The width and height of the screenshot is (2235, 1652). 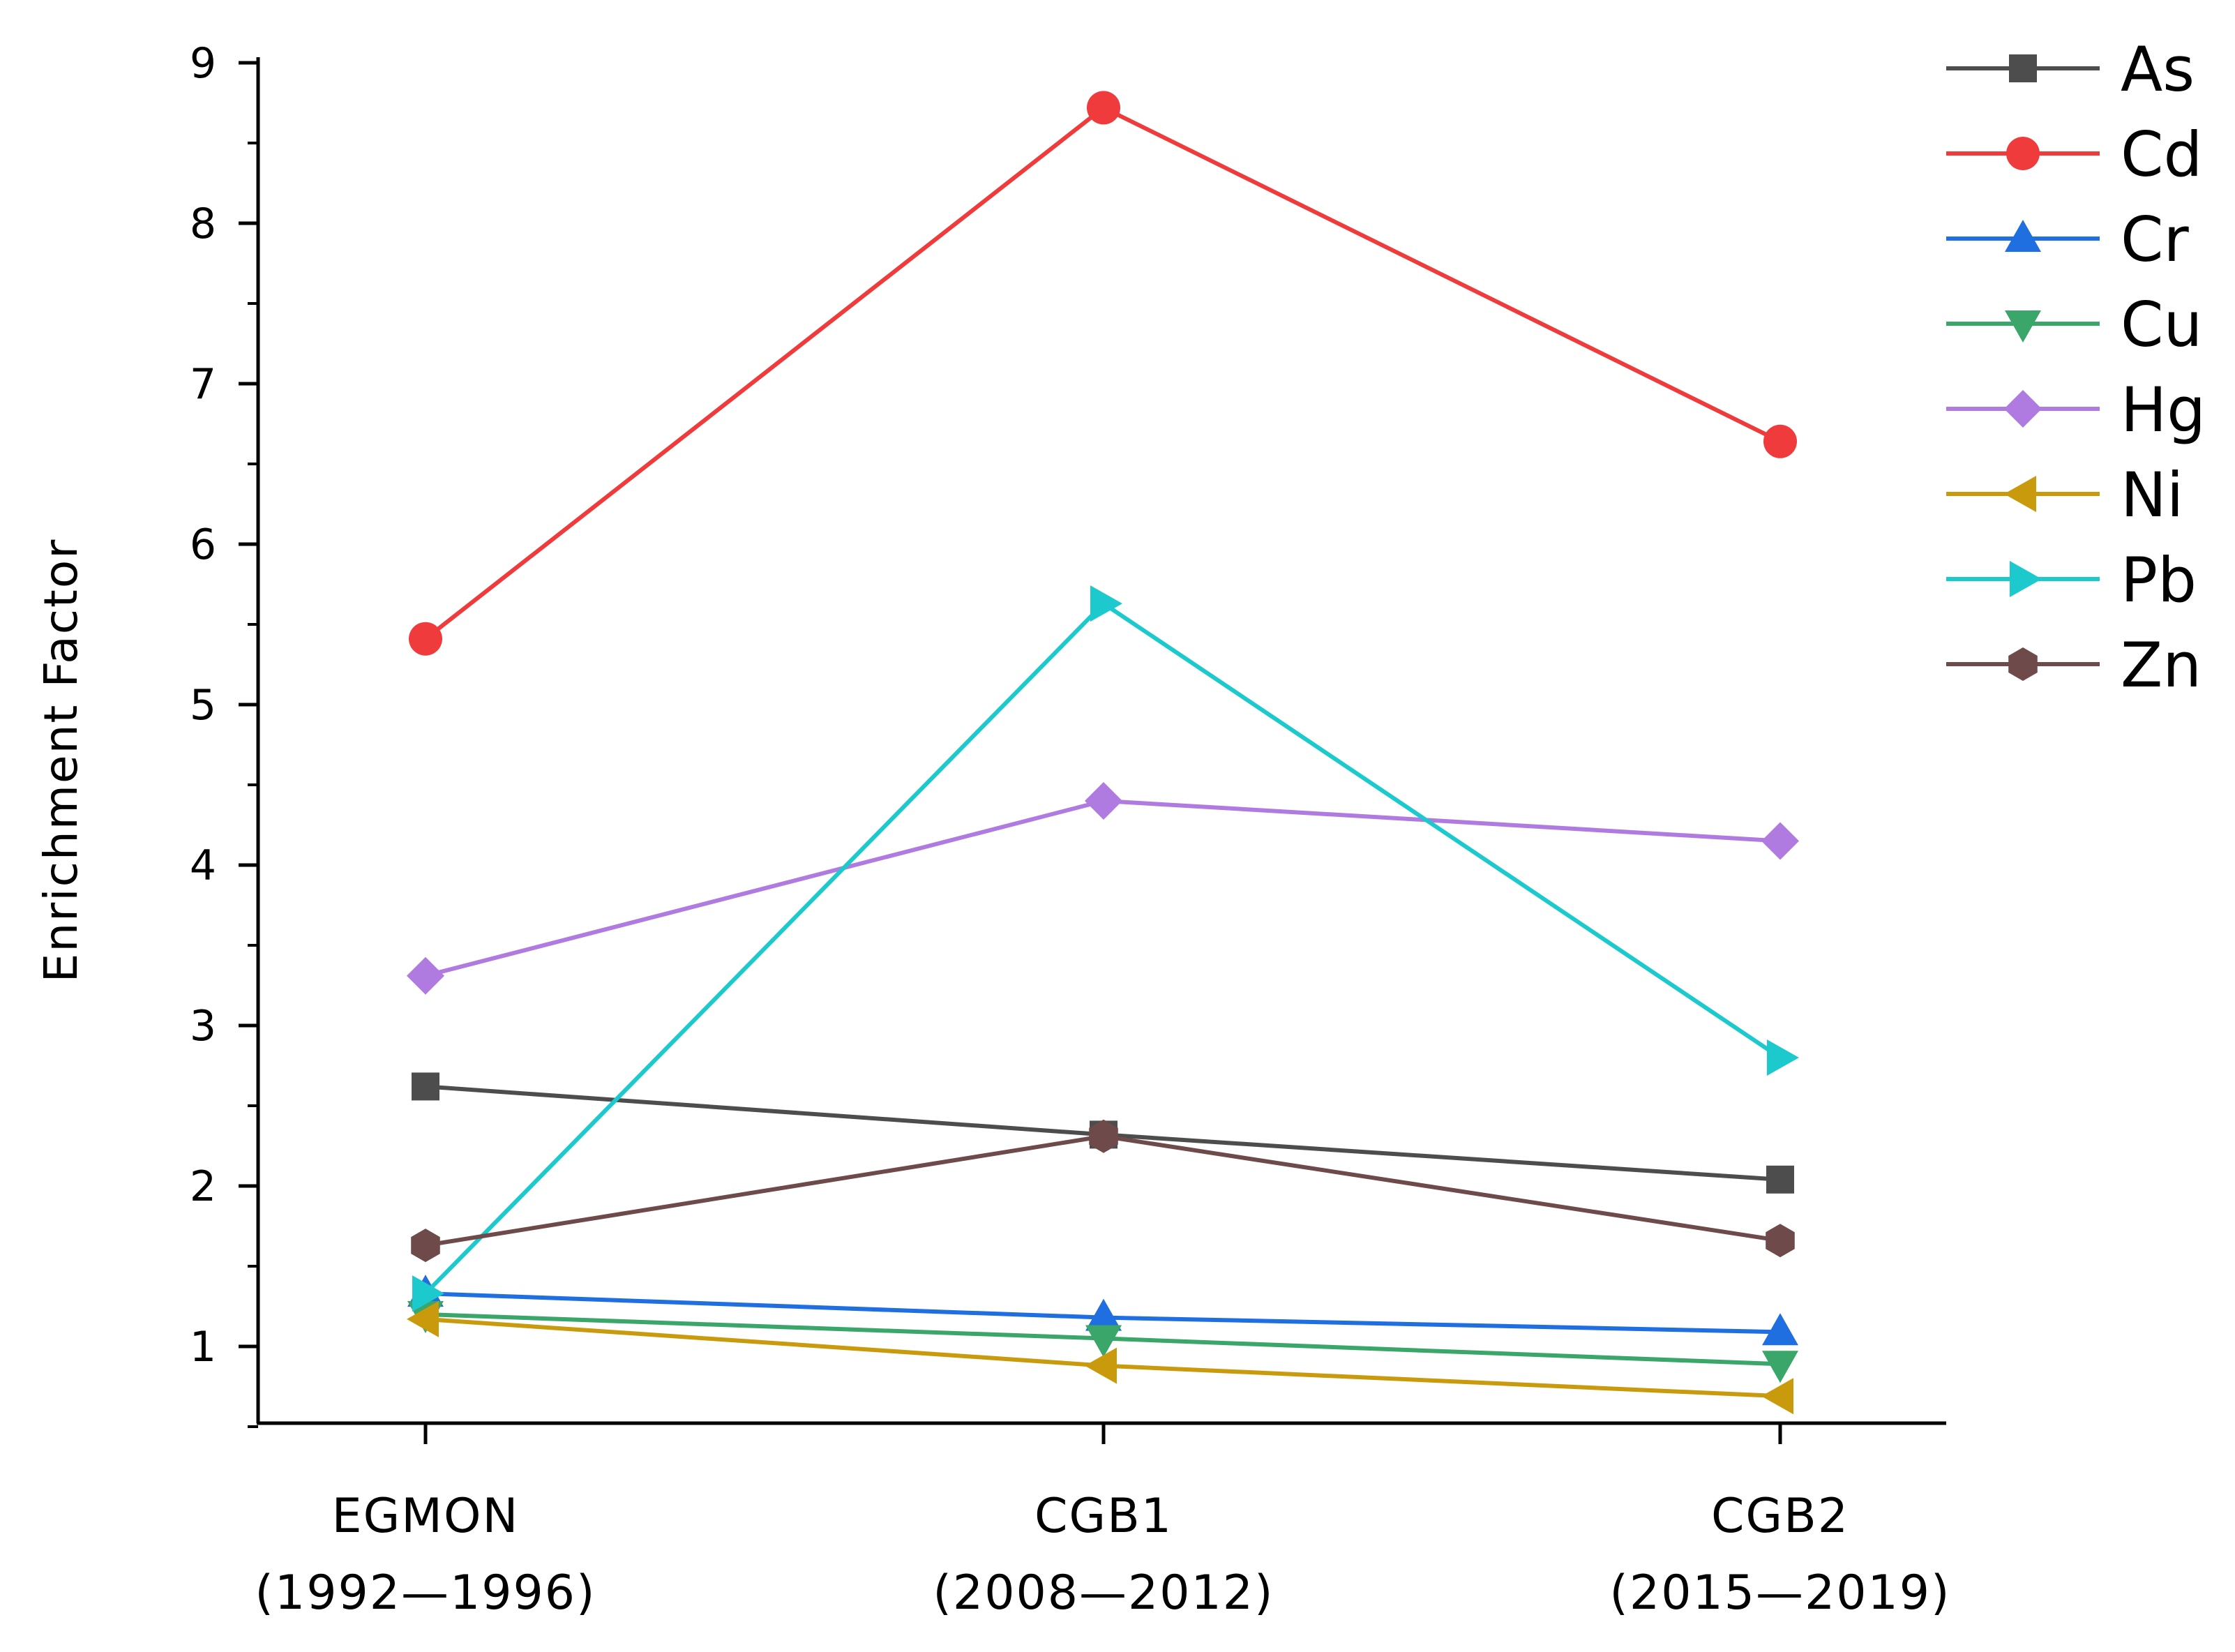 What do you see at coordinates (2076, 410) in the screenshot?
I see `legend-item-hg: Hg` at bounding box center [2076, 410].